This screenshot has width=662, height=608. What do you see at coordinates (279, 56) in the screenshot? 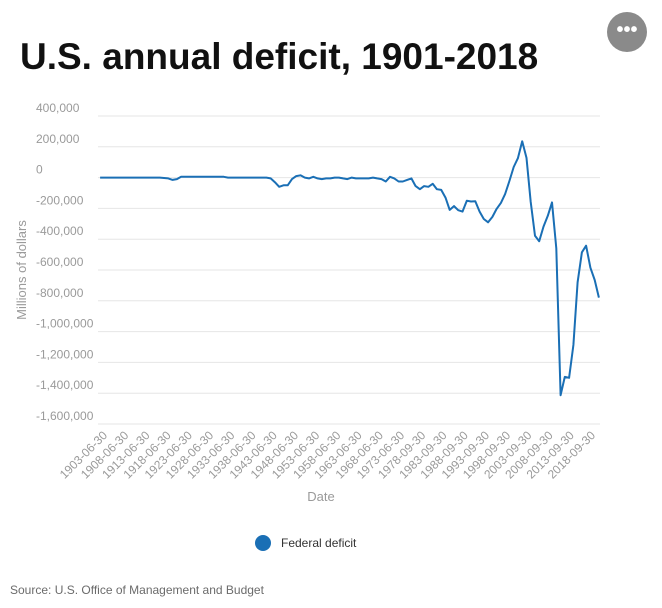
I see `page-title: U.S. annual deficit, 1901-2018` at bounding box center [279, 56].